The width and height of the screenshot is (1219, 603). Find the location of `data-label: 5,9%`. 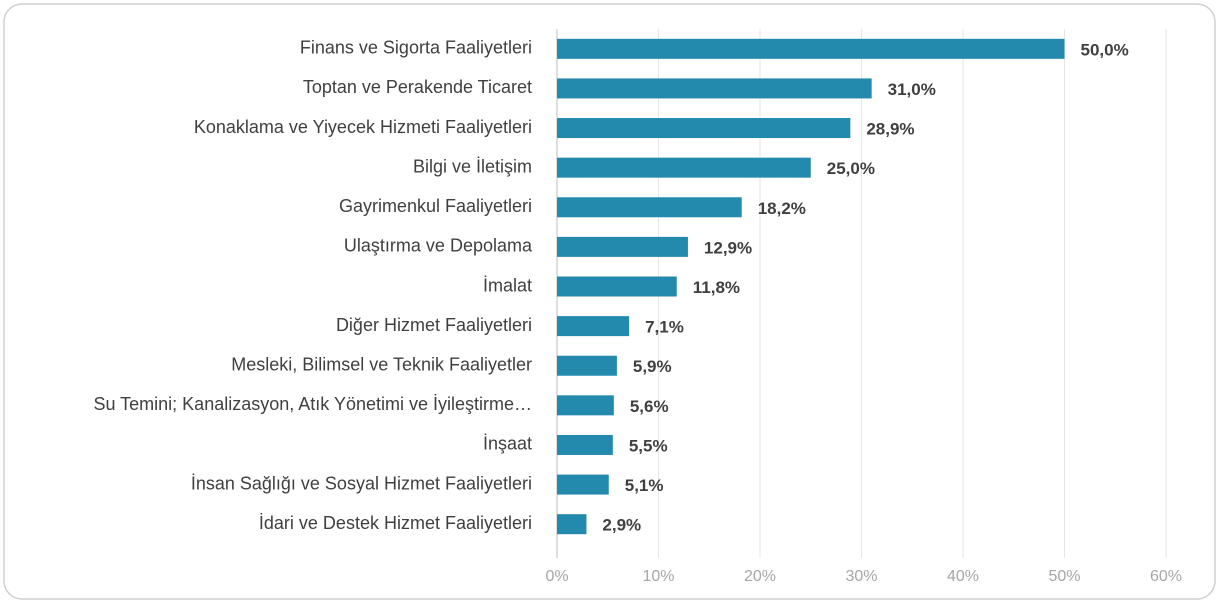

data-label: 5,9% is located at coordinates (652, 366).